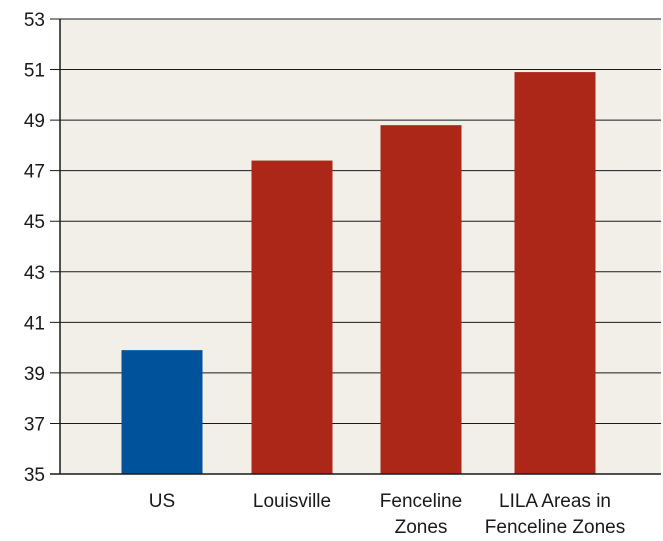  What do you see at coordinates (162, 412) in the screenshot?
I see `bar-us` at bounding box center [162, 412].